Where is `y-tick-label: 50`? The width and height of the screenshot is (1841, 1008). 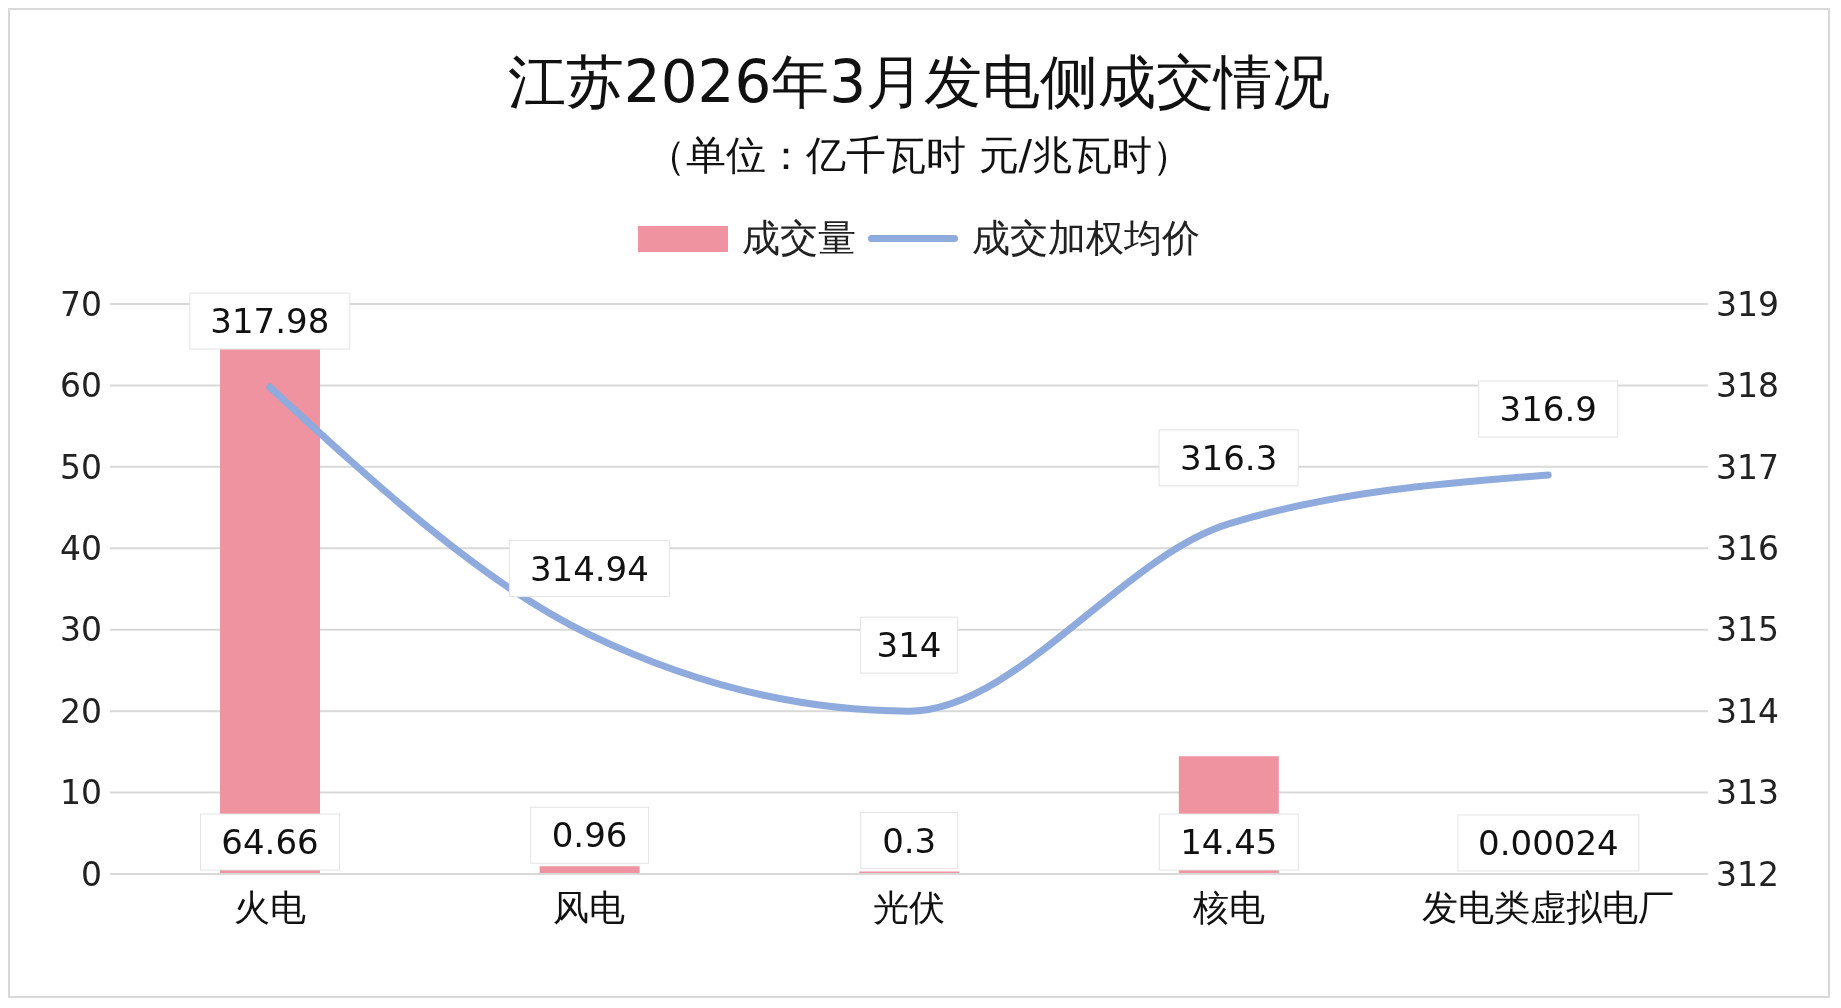
y-tick-label: 50 is located at coordinates (81, 467).